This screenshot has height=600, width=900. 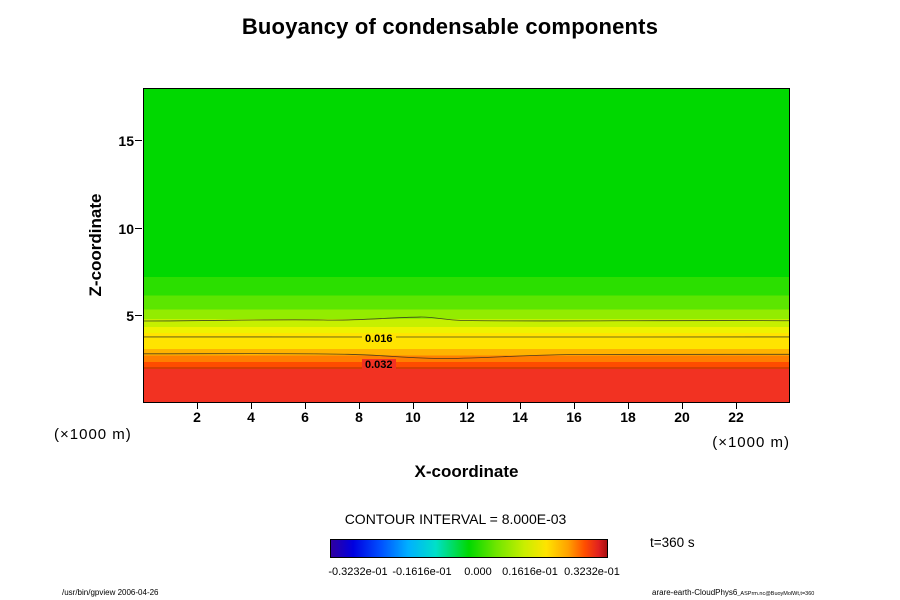 I want to click on x-axis-label: X-coordinate, so click(x=466, y=471).